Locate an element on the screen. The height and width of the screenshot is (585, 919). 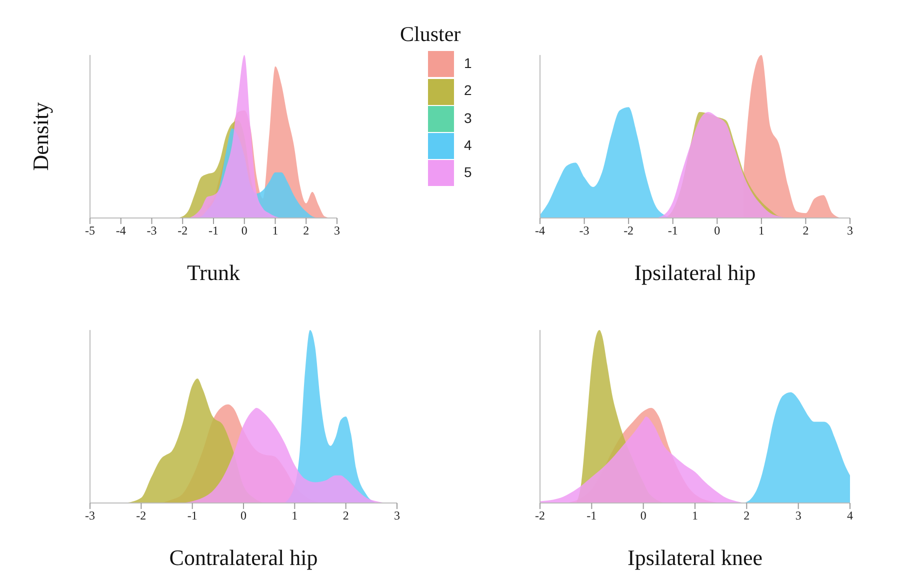
x-axis-title: Contralateral hip is located at coordinates (243, 557).